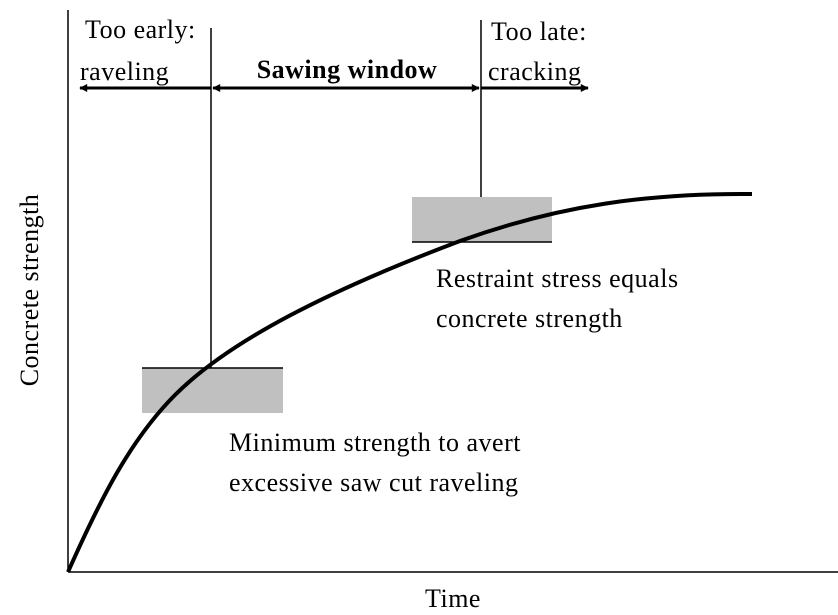  Describe the element at coordinates (347, 69) in the screenshot. I see `label: Sawing window` at that location.